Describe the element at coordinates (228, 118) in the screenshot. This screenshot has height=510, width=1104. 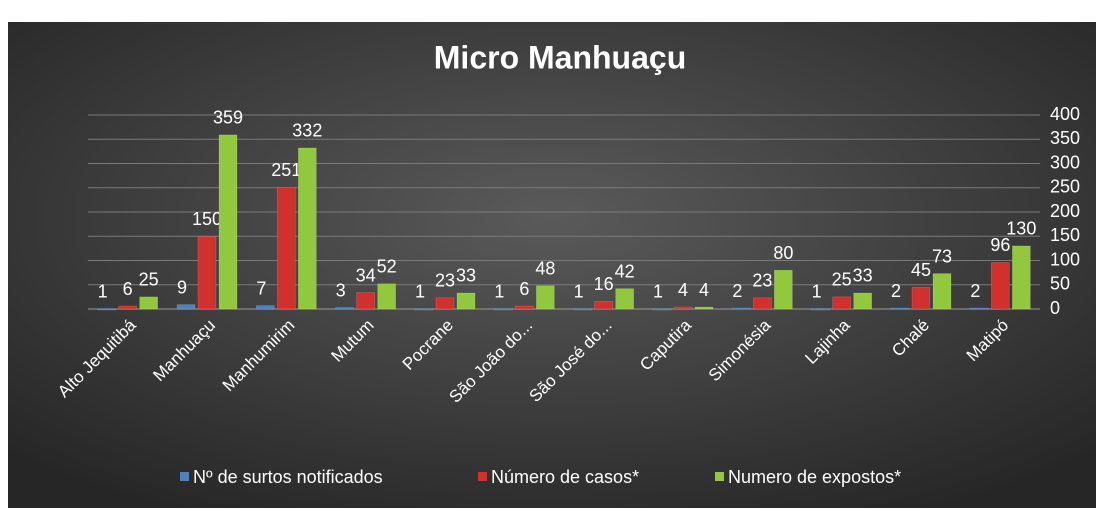
I see `data-label: 359` at that location.